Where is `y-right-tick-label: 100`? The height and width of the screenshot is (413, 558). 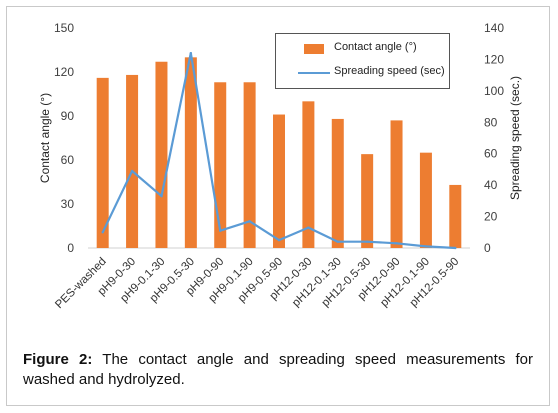
y-right-tick-label: 100 is located at coordinates (494, 91).